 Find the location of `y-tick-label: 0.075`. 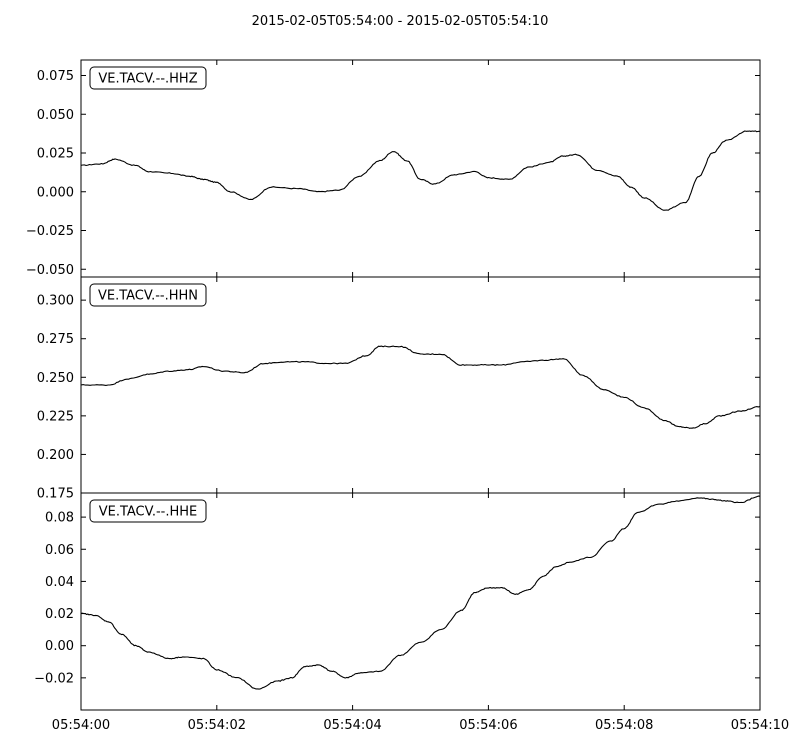

y-tick-label: 0.075 is located at coordinates (55, 76).